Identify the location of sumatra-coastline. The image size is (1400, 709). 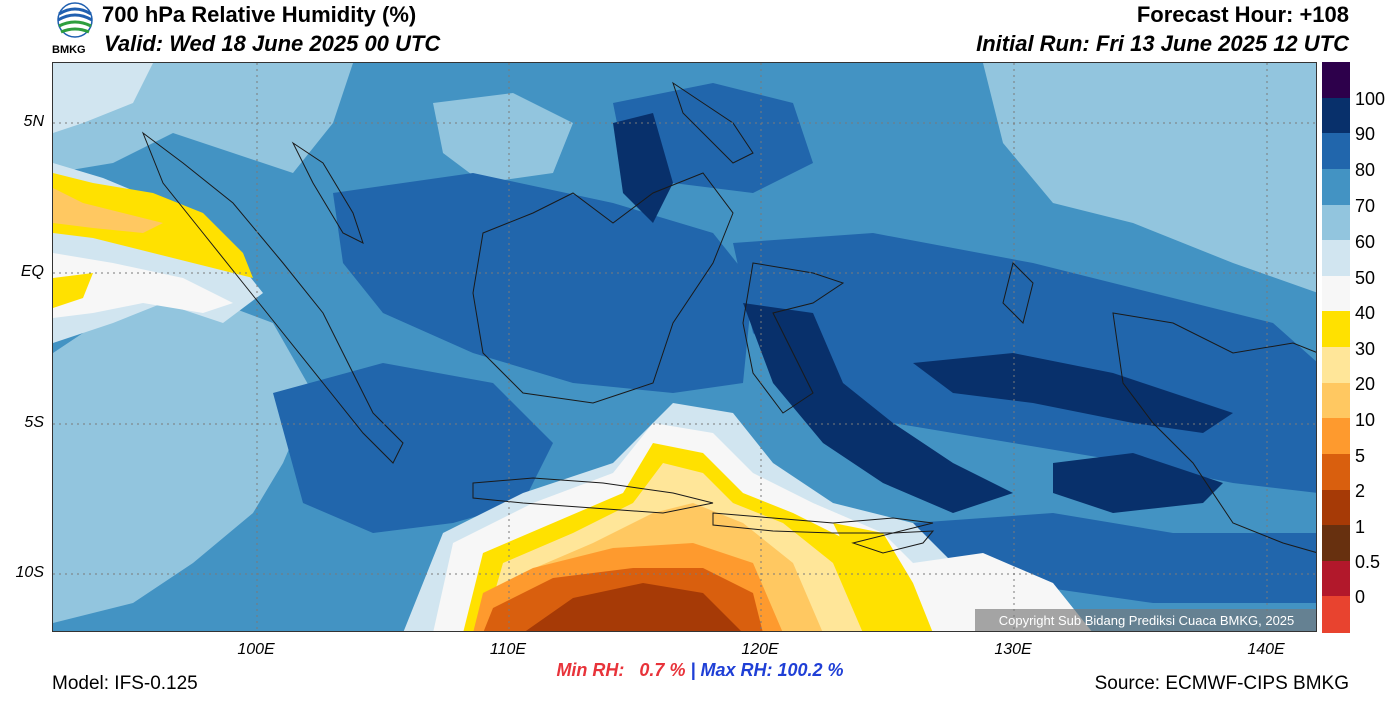
(272, 297).